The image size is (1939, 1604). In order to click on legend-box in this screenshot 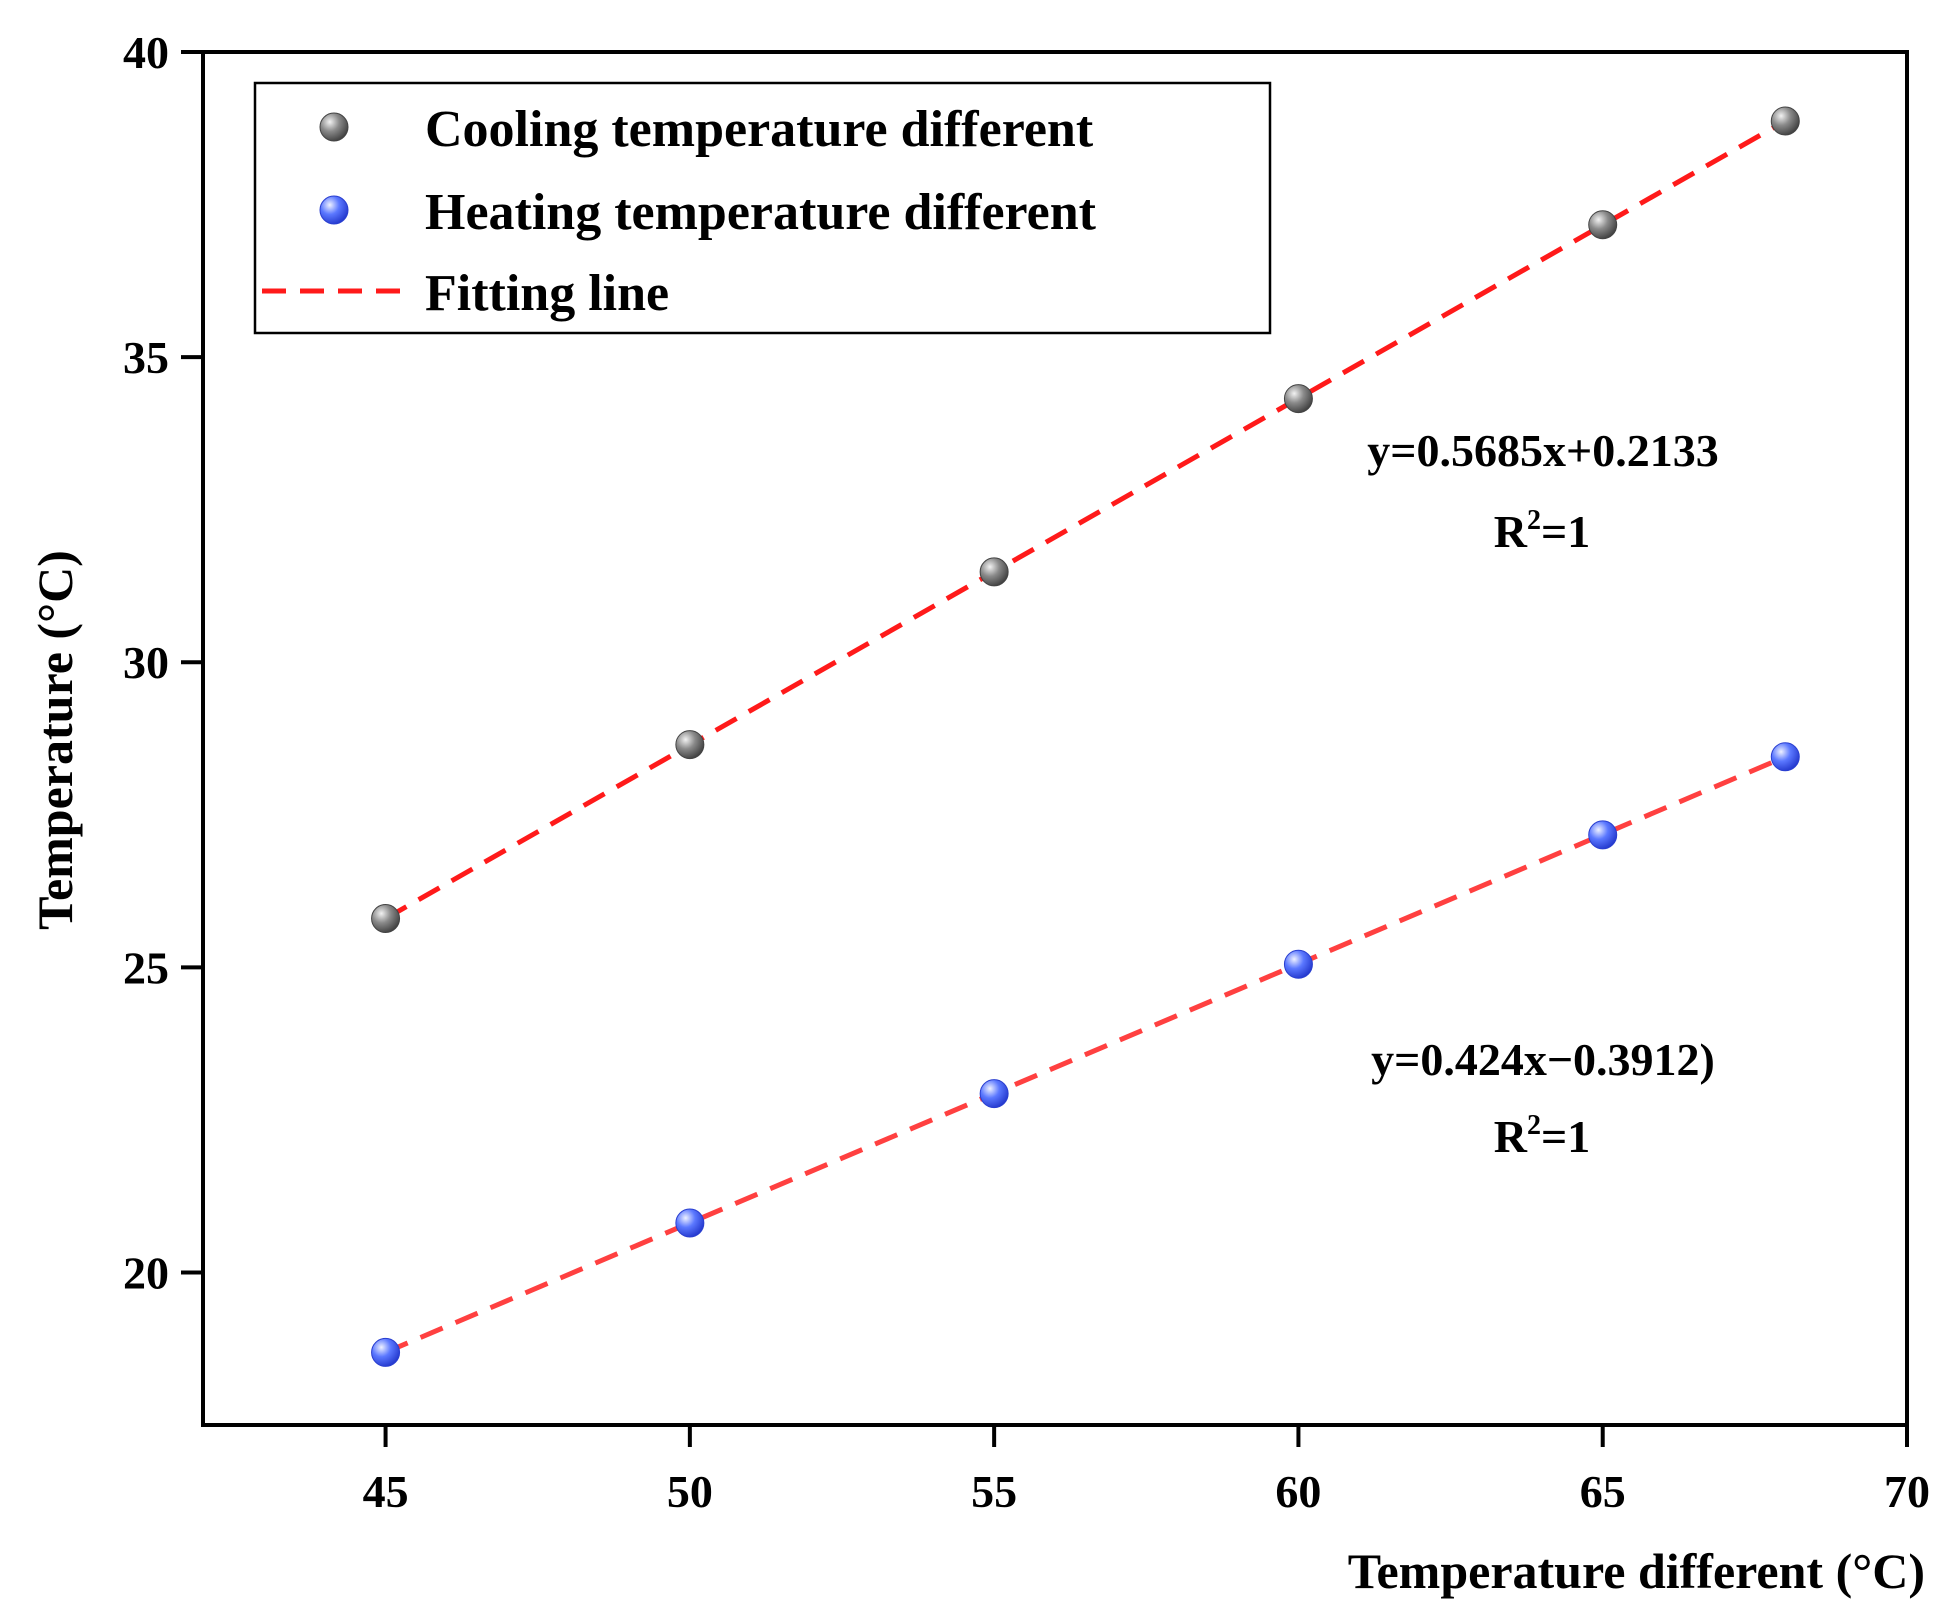, I will do `click(762, 208)`.